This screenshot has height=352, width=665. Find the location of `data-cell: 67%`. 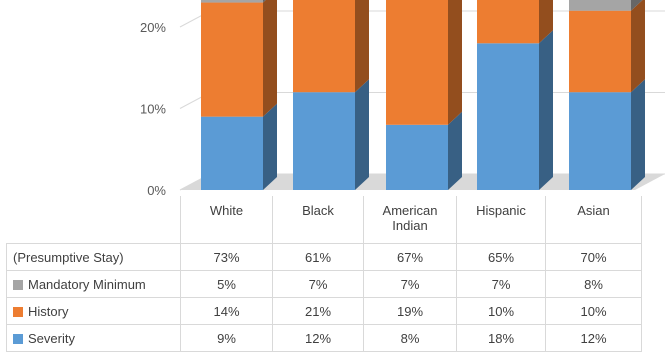

data-cell: 67% is located at coordinates (410, 257).